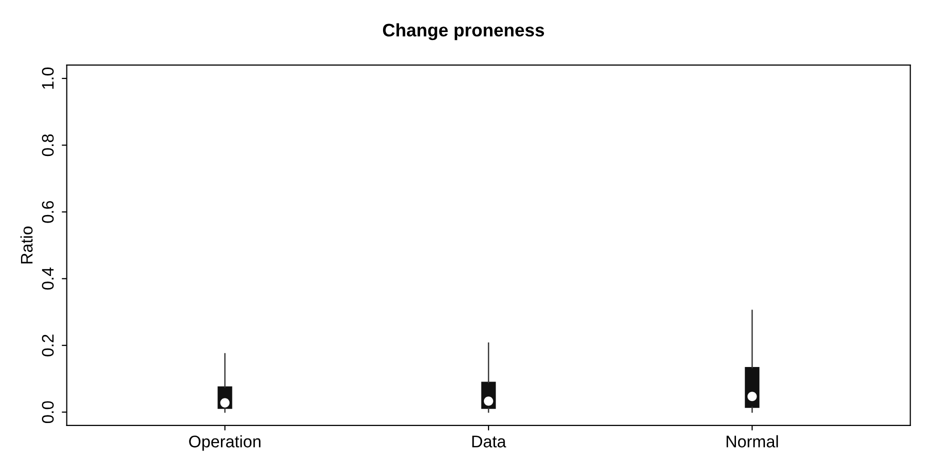  What do you see at coordinates (463, 31) in the screenshot?
I see `chart-title: Change proneness` at bounding box center [463, 31].